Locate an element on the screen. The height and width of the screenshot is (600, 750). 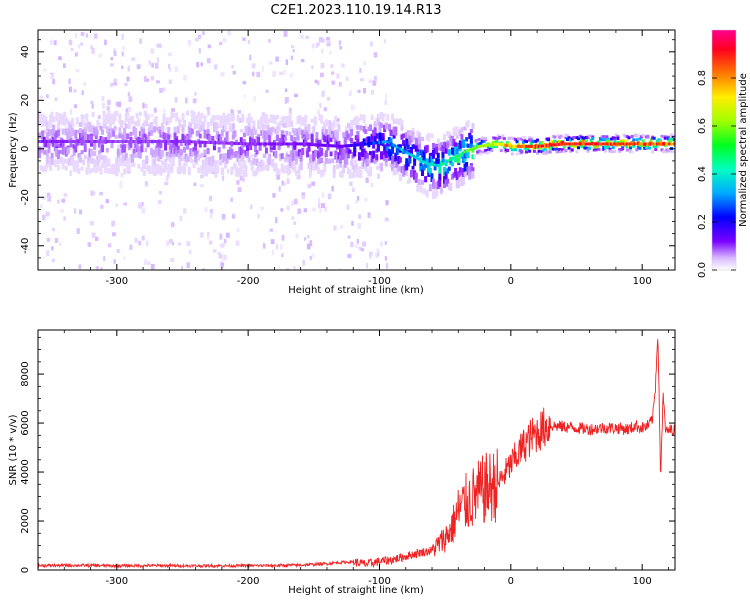
spectrogram-y-tick-label: 20 is located at coordinates (25, 100).